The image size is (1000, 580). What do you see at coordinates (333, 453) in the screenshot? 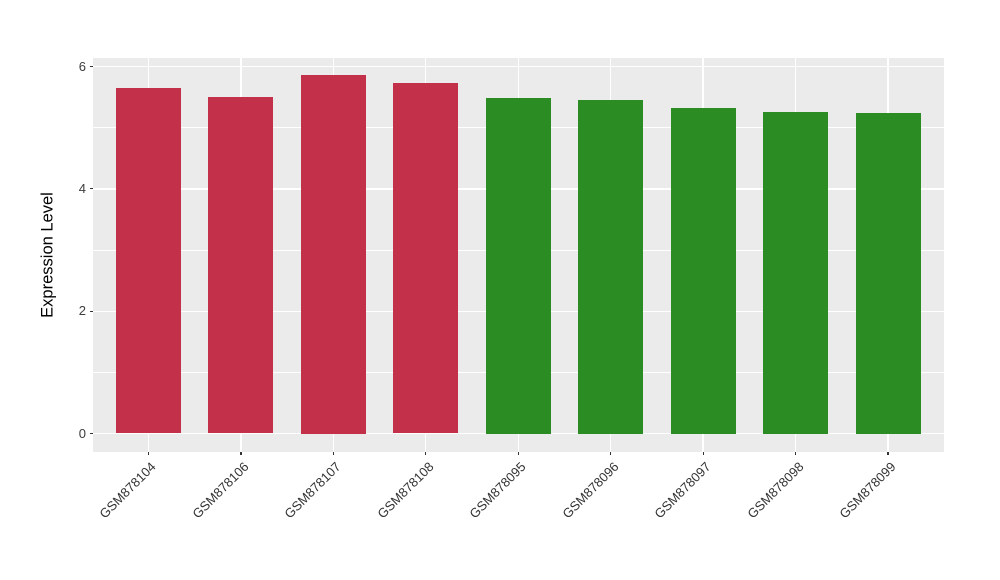
I see `x-tick-GSM878107` at bounding box center [333, 453].